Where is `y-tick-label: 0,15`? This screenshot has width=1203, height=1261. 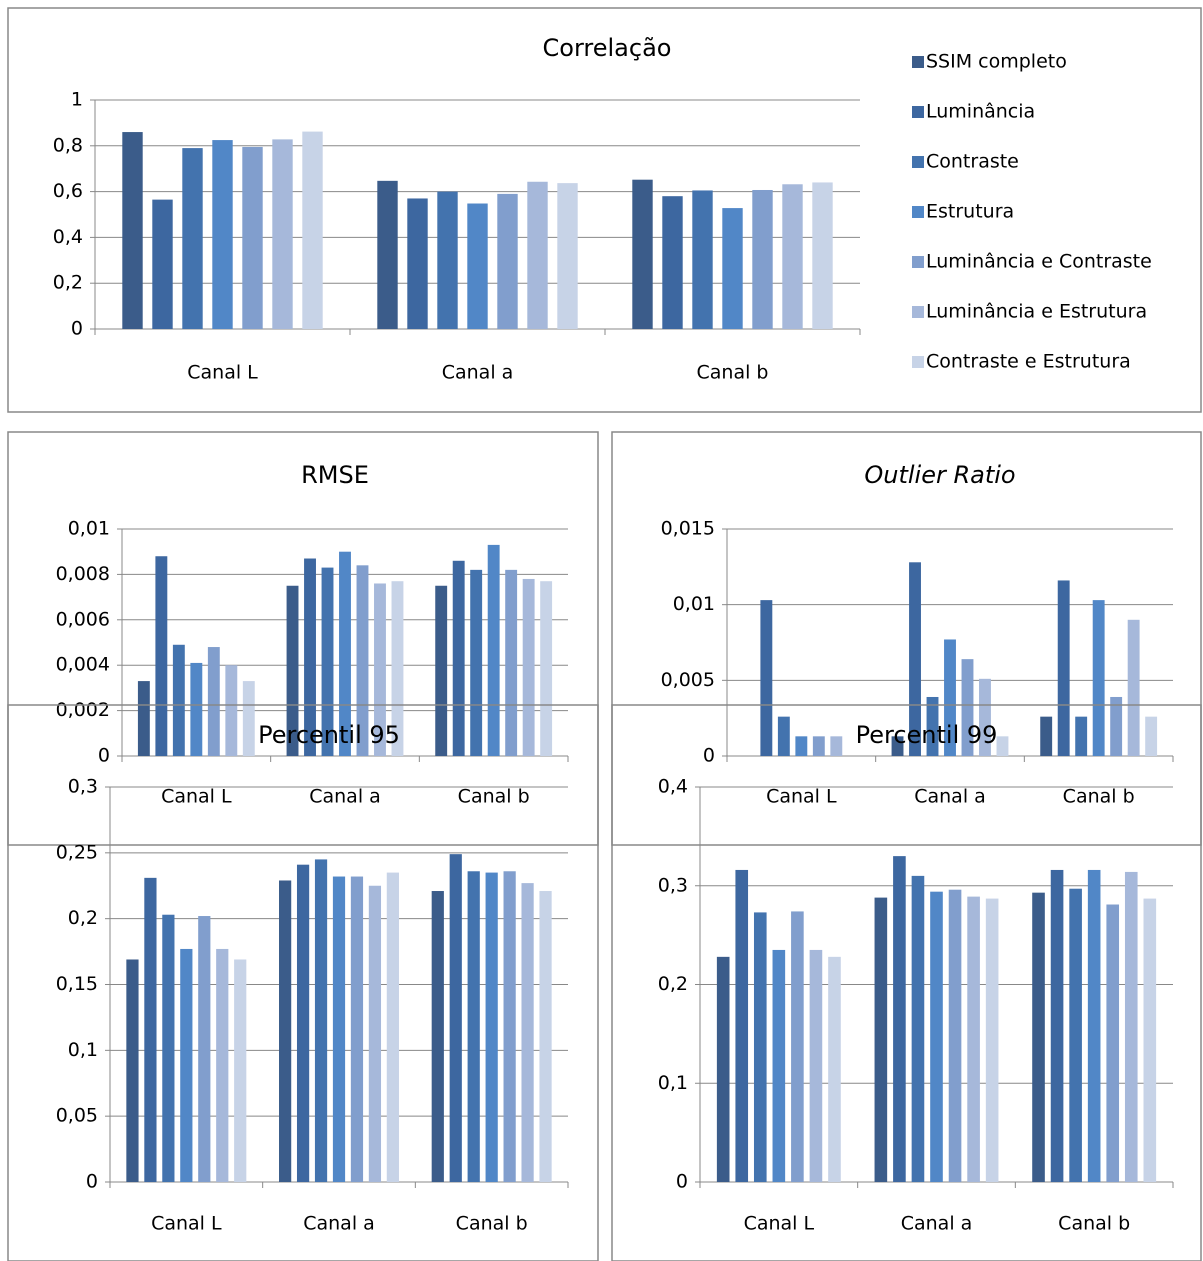
y-tick-label: 0,15 is located at coordinates (77, 984).